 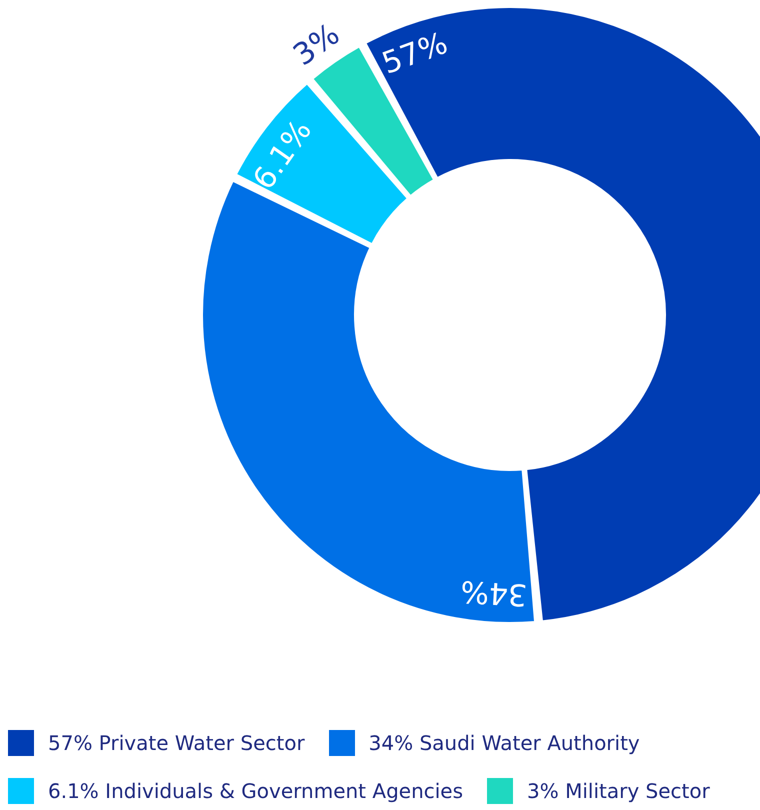 What do you see at coordinates (504, 743) in the screenshot?
I see `legend-label: 34% Saudi Water Authority` at bounding box center [504, 743].